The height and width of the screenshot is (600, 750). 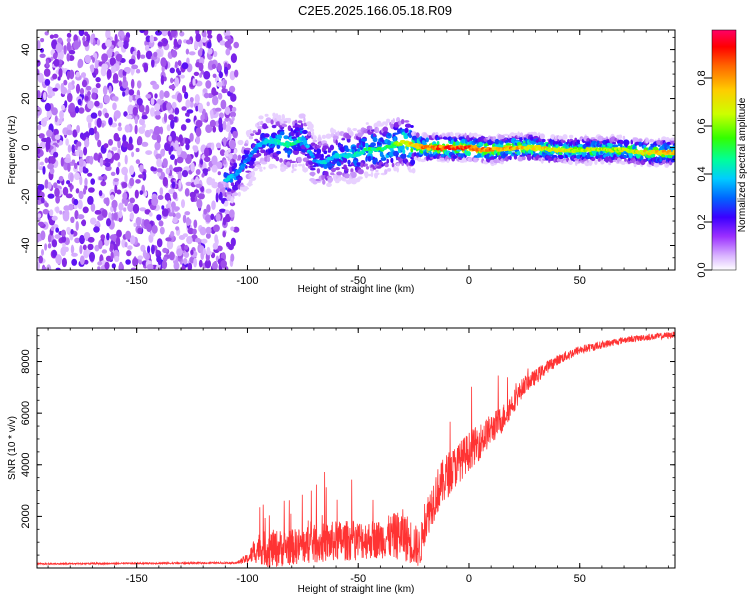 What do you see at coordinates (137, 579) in the screenshot?
I see `snr-x-tick-label: -150` at bounding box center [137, 579].